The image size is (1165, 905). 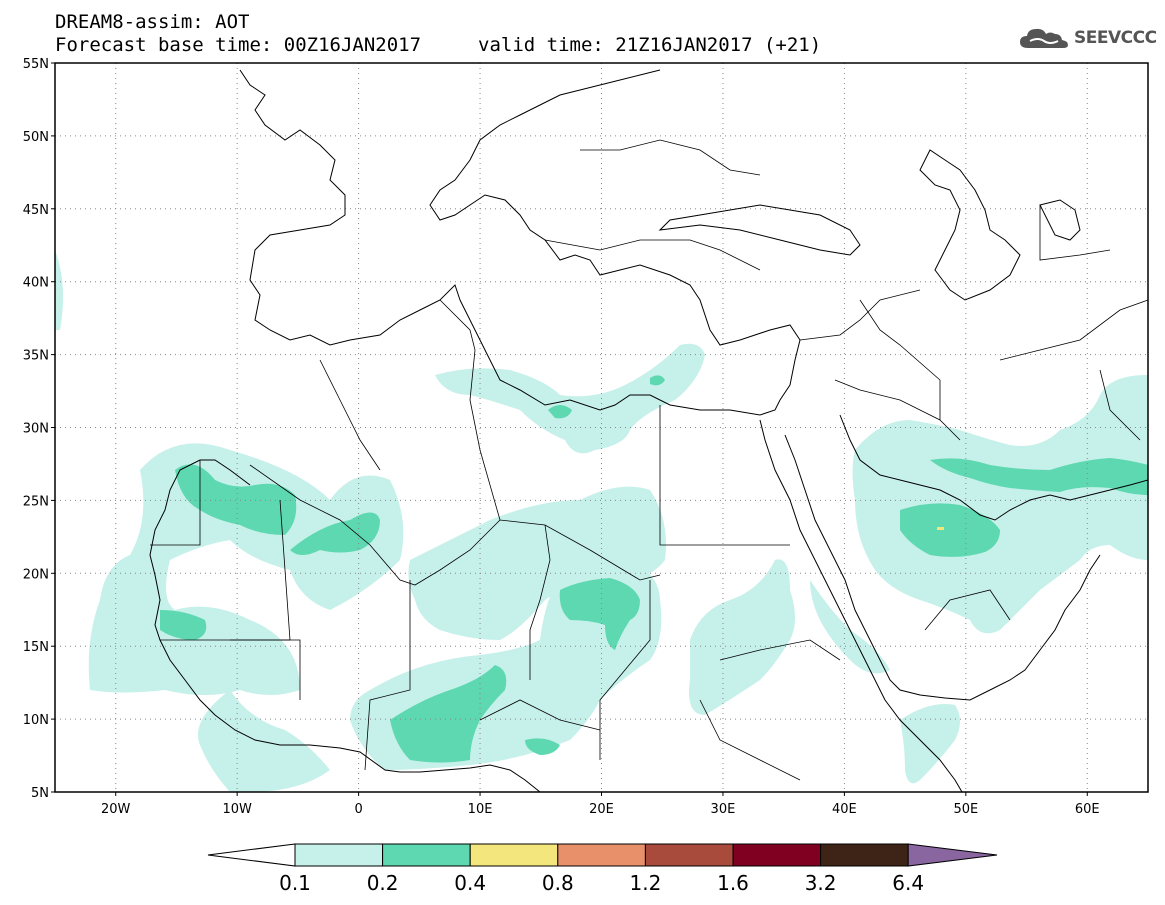 I want to click on colorbar-label: 3.2, so click(x=821, y=883).